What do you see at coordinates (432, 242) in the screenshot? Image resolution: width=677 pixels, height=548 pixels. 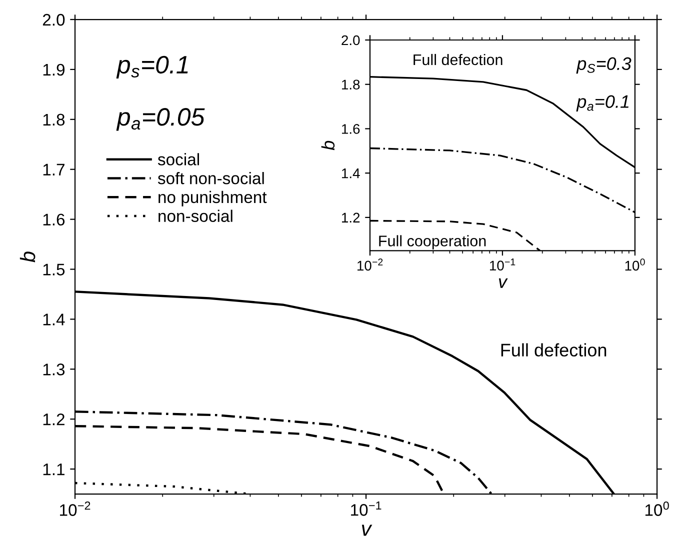 I see `annotation: Full cooperation` at bounding box center [432, 242].